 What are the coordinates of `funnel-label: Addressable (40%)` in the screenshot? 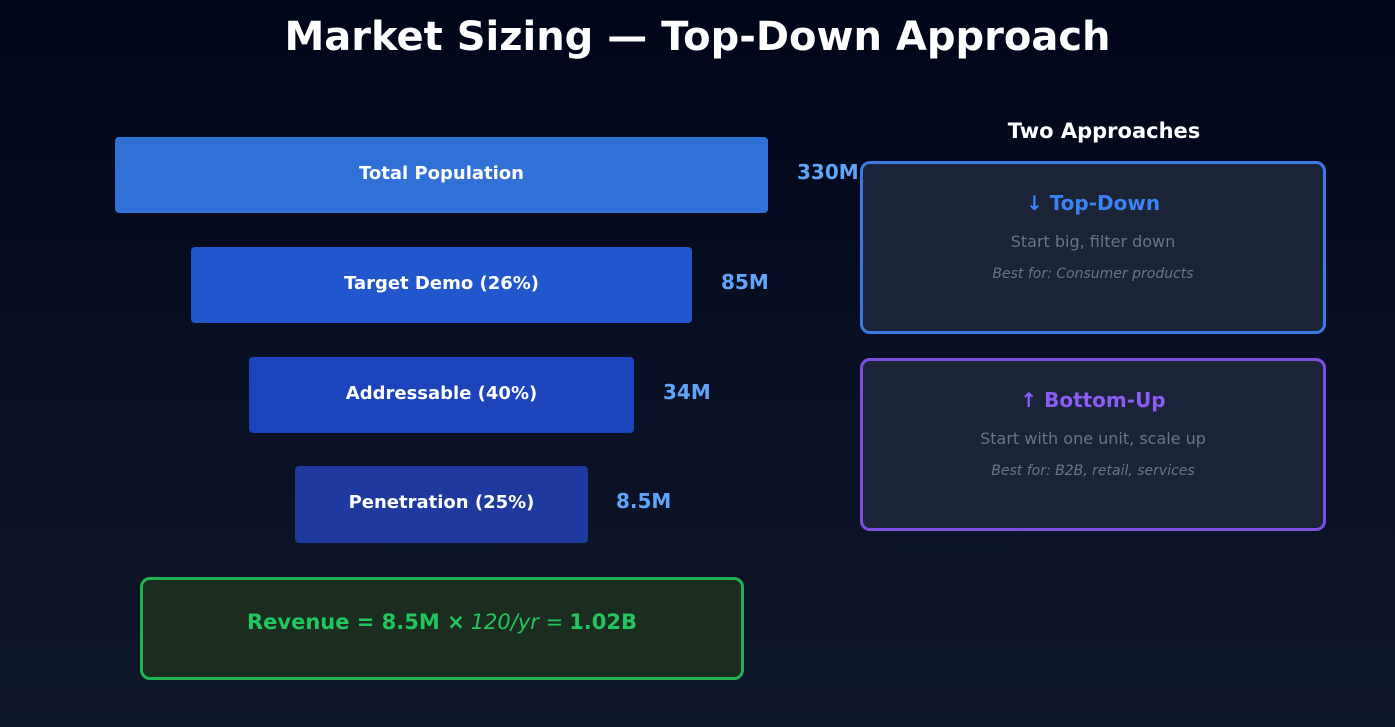 It's located at (441, 393).